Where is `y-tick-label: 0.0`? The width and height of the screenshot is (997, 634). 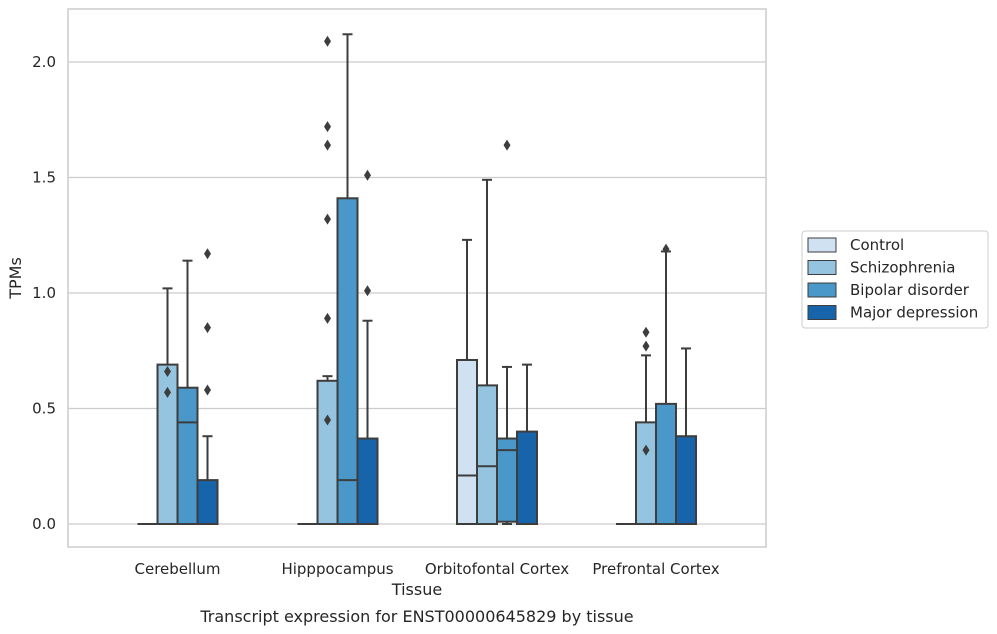
y-tick-label: 0.0 is located at coordinates (44, 524).